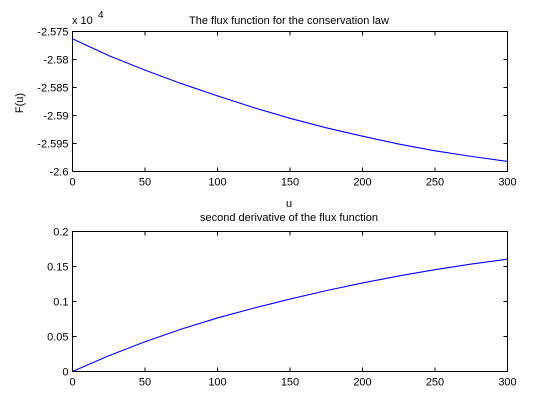 This screenshot has height=420, width=560. What do you see at coordinates (507, 183) in the screenshot?
I see `top-x-tick-label: 300` at bounding box center [507, 183].